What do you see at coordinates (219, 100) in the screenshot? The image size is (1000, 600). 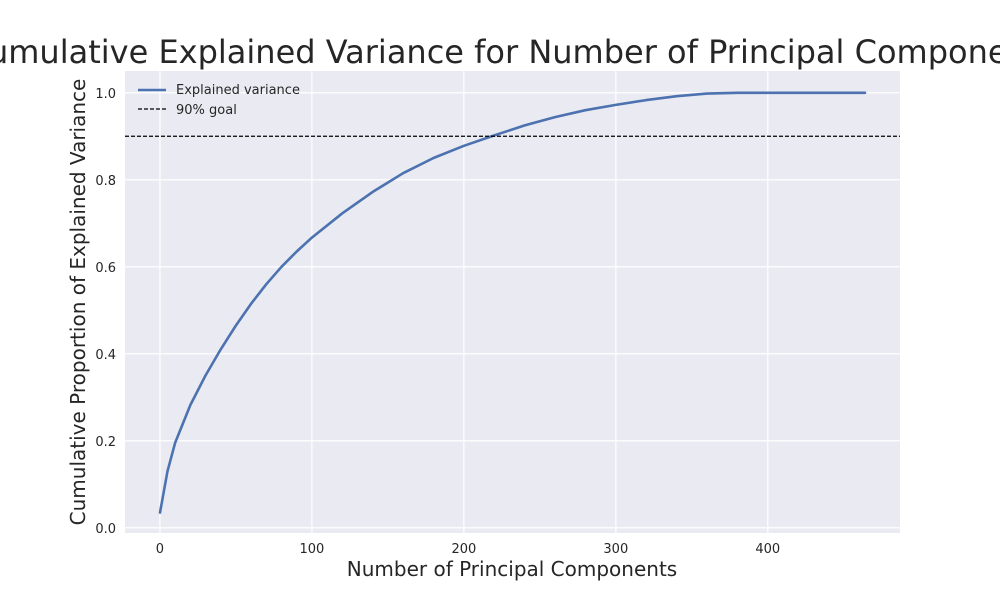 I see `legend: Explained variance 90% goal` at bounding box center [219, 100].